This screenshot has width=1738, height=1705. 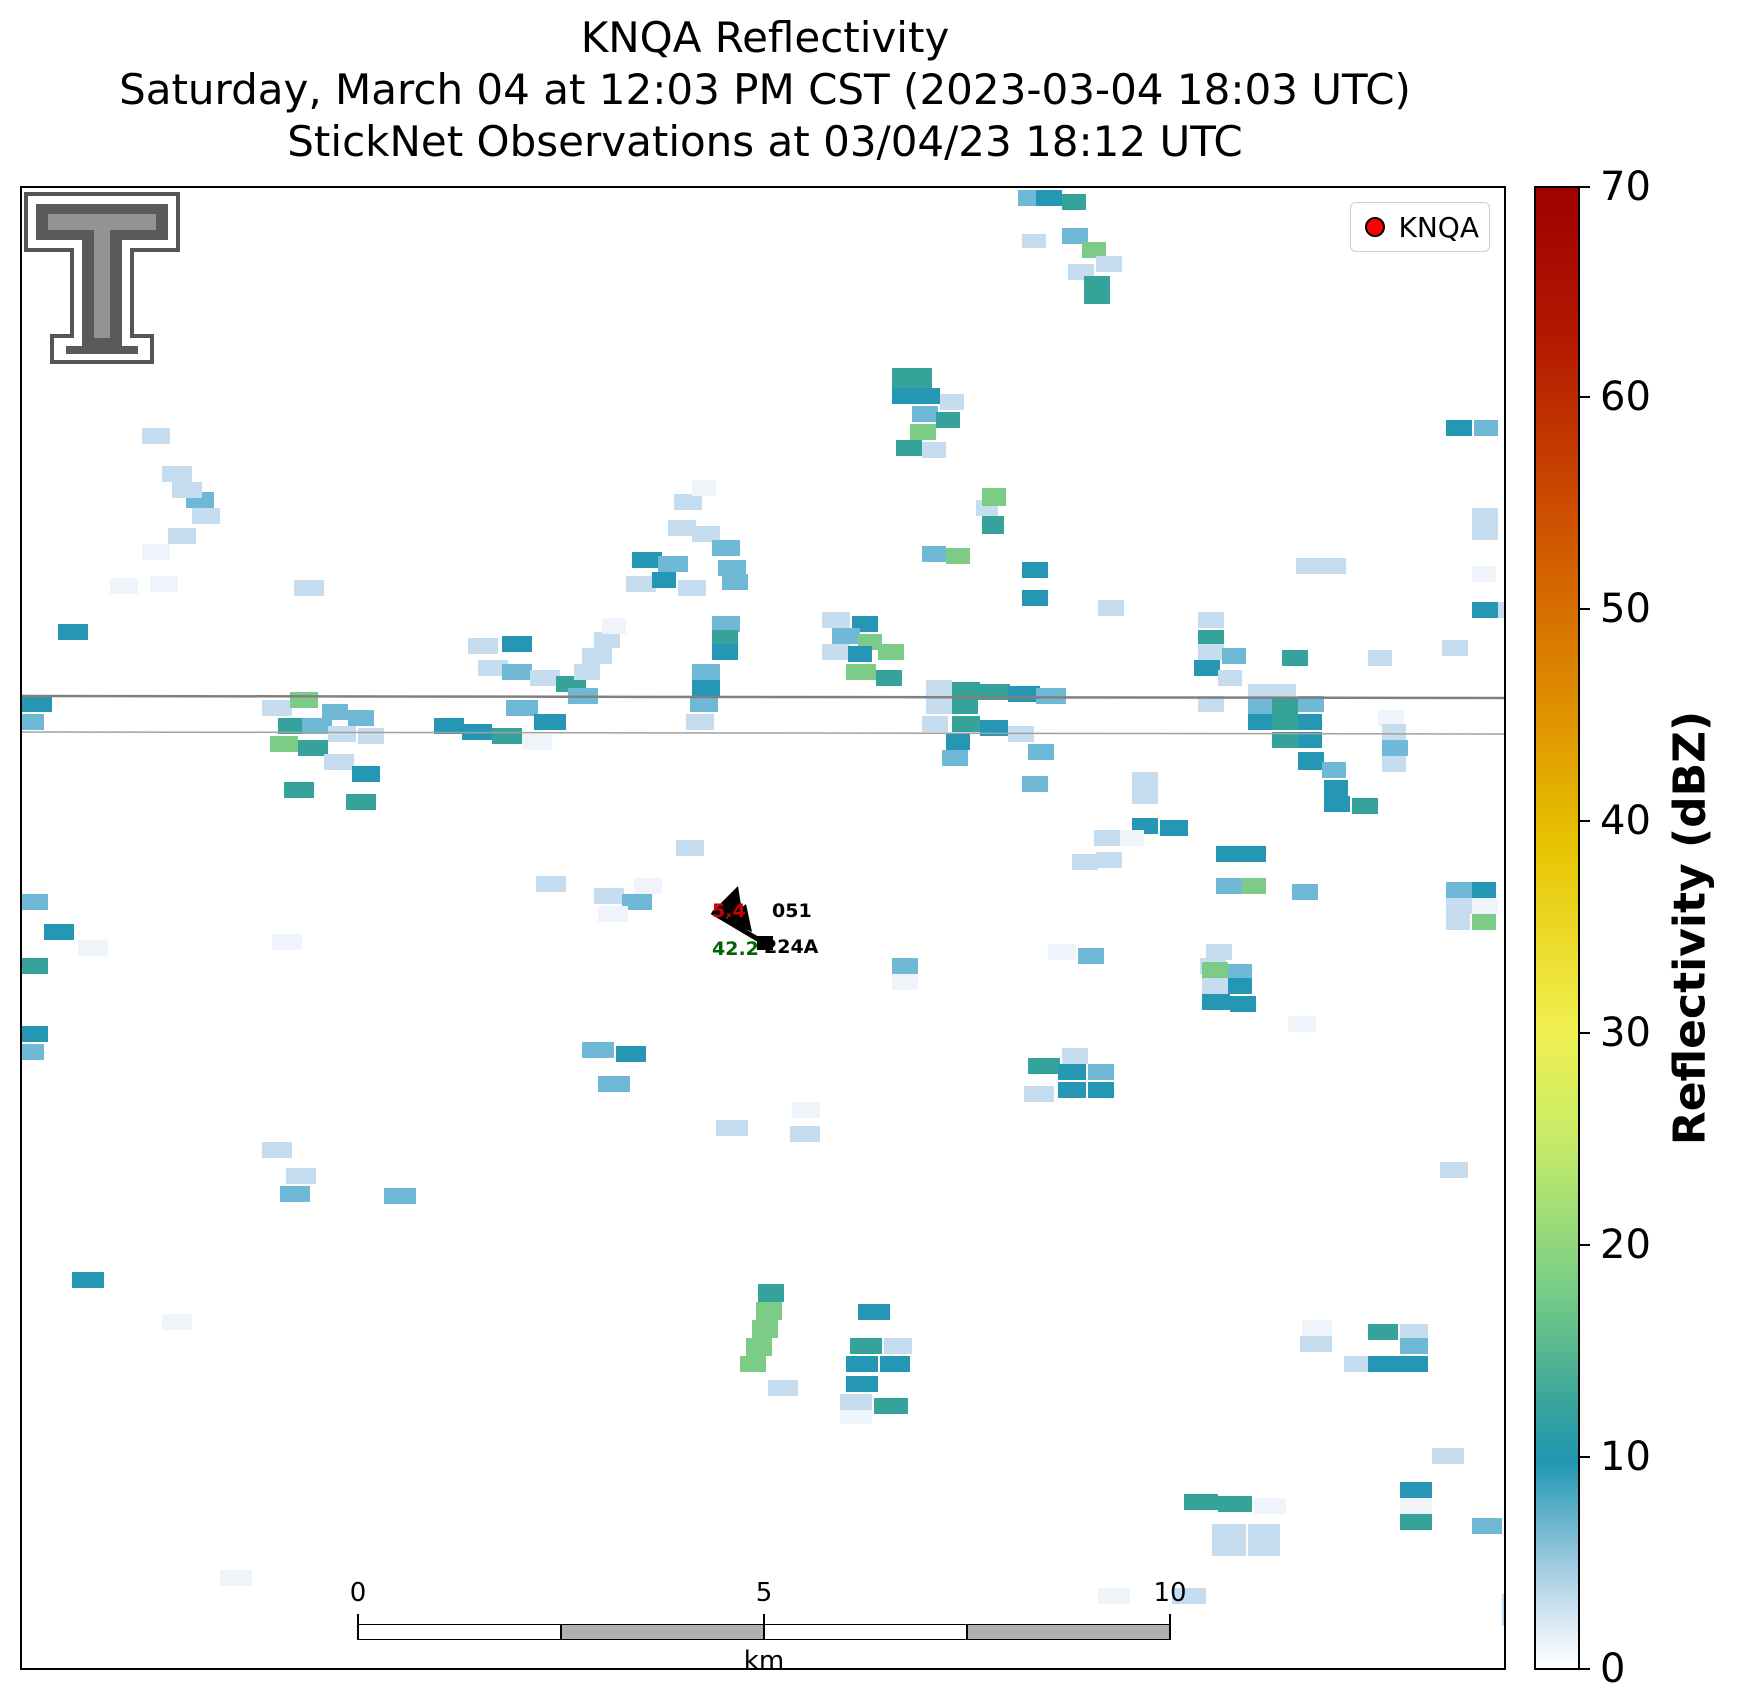 I want to click on scale-segment, so click(x=662, y=1632).